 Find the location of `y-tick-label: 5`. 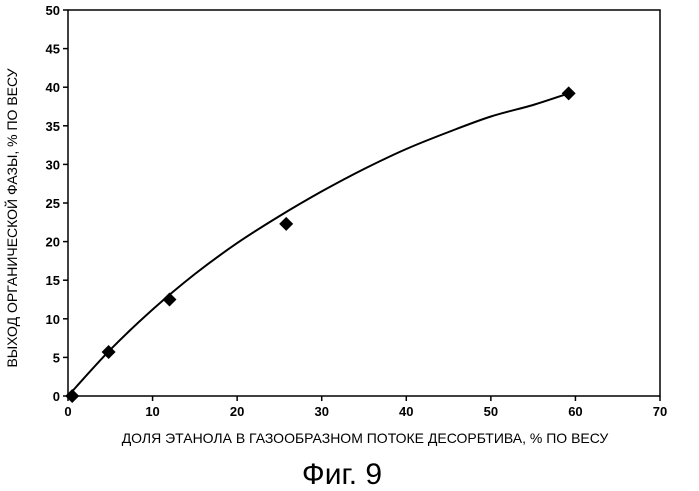

y-tick-label: 5 is located at coordinates (56, 357).